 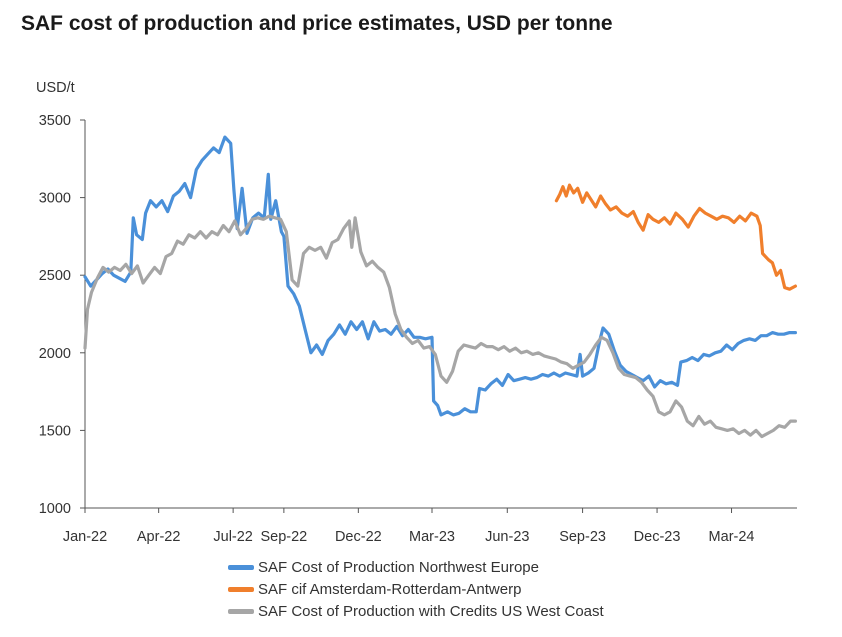 What do you see at coordinates (241, 589) in the screenshot?
I see `legend-swatch-orange` at bounding box center [241, 589].